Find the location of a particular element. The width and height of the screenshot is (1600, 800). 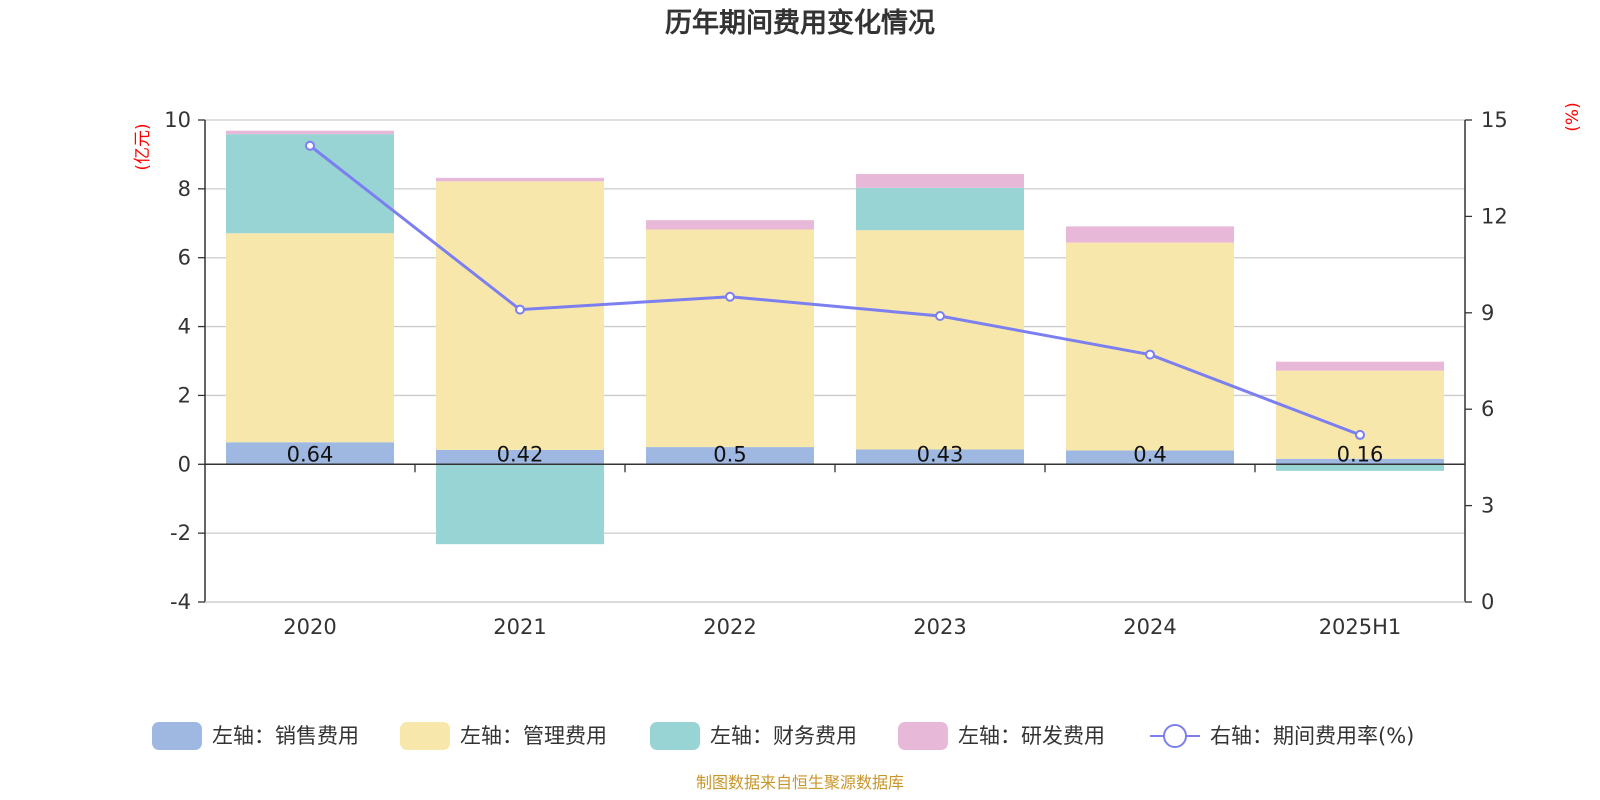

right-tick-label: 9 is located at coordinates (1487, 313).